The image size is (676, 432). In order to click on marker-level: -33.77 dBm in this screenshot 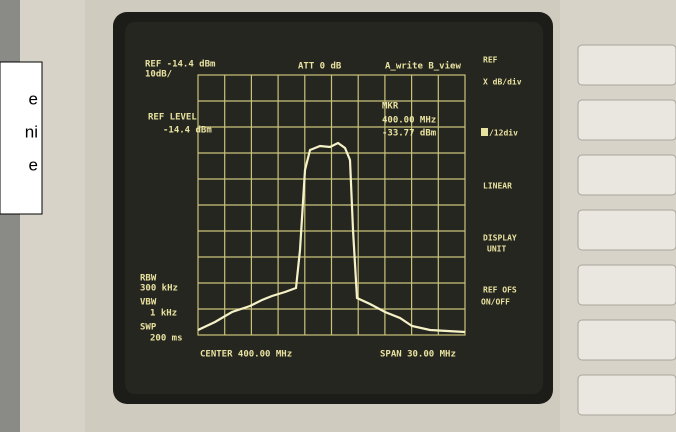, I will do `click(409, 134)`.